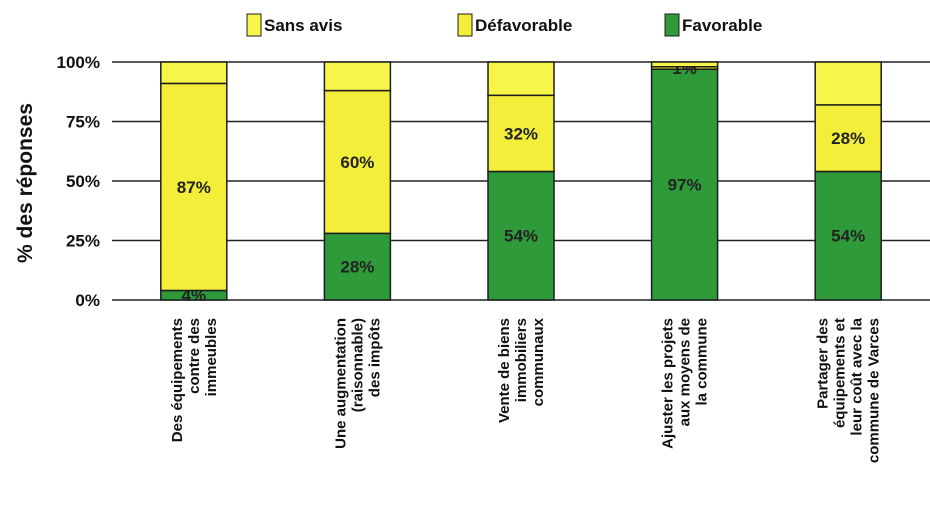 This screenshot has height=508, width=930. Describe the element at coordinates (374, 357) in the screenshot. I see `x-tick-label-line: des impôts` at that location.